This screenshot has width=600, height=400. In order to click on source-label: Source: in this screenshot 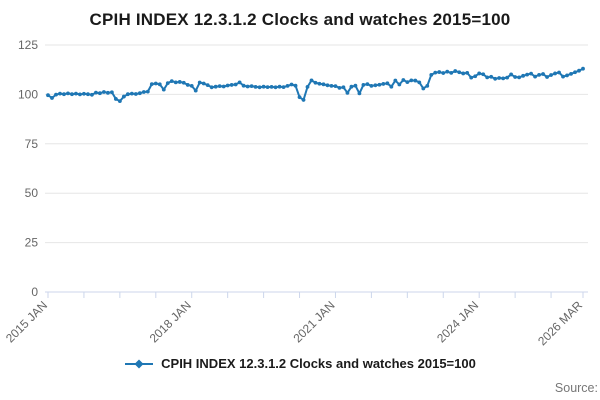, I will do `click(576, 388)`.